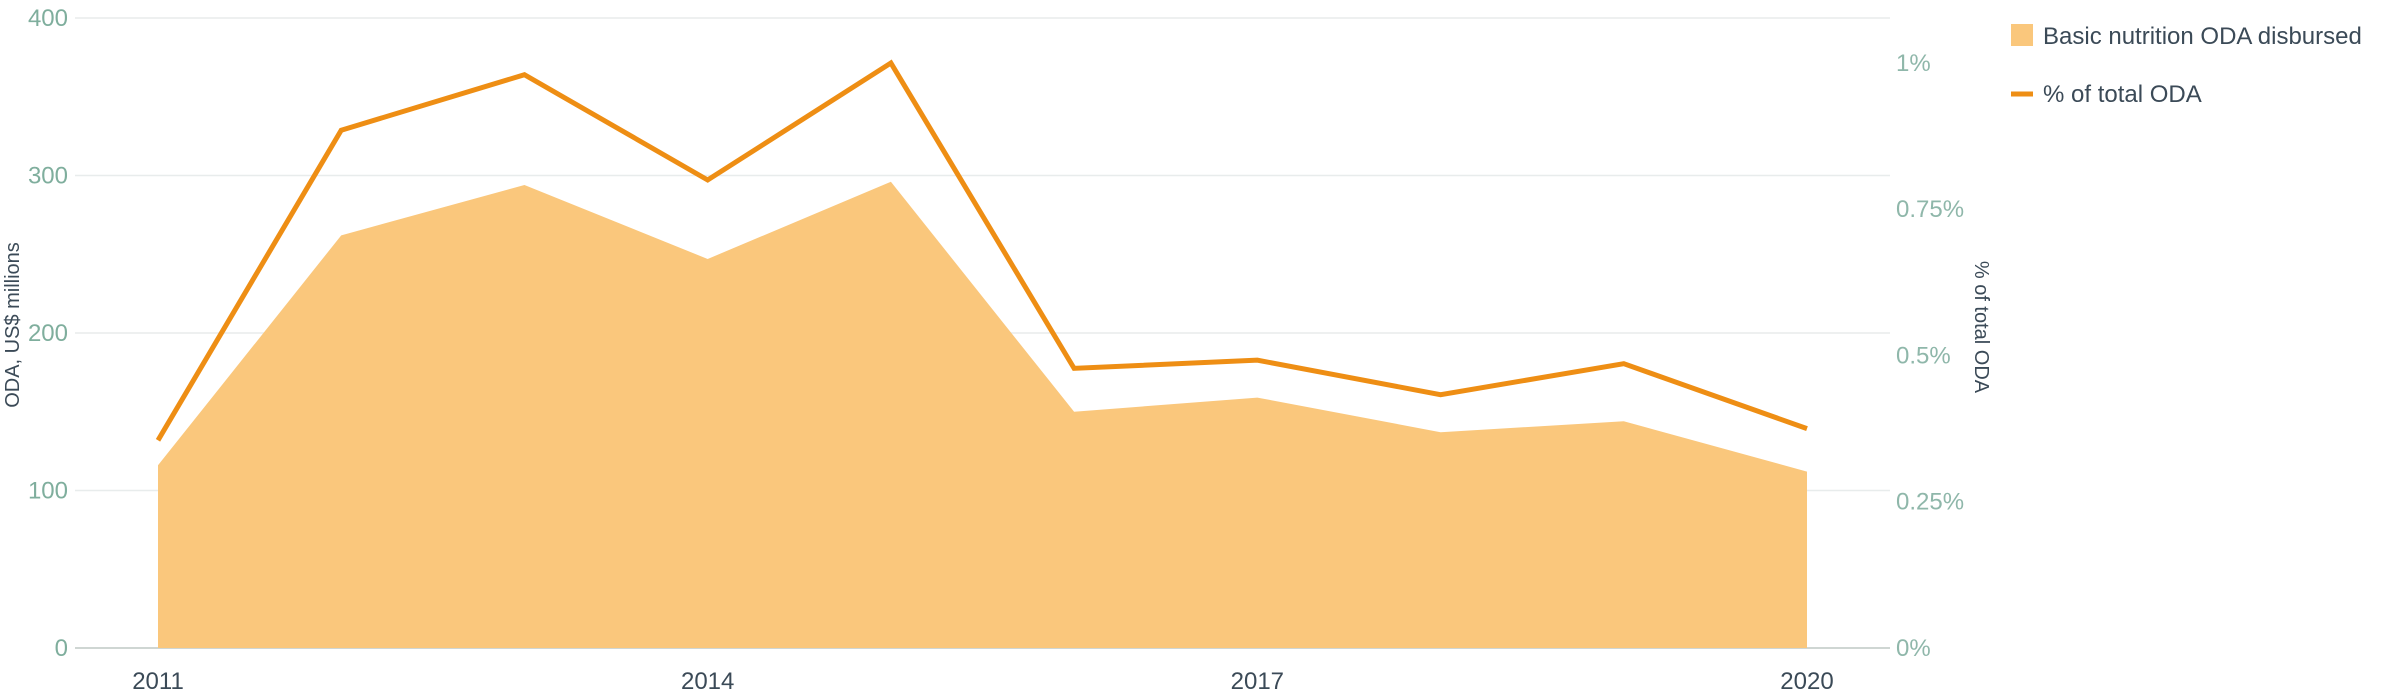  What do you see at coordinates (1806, 681) in the screenshot?
I see `x-tick-label: 2020` at bounding box center [1806, 681].